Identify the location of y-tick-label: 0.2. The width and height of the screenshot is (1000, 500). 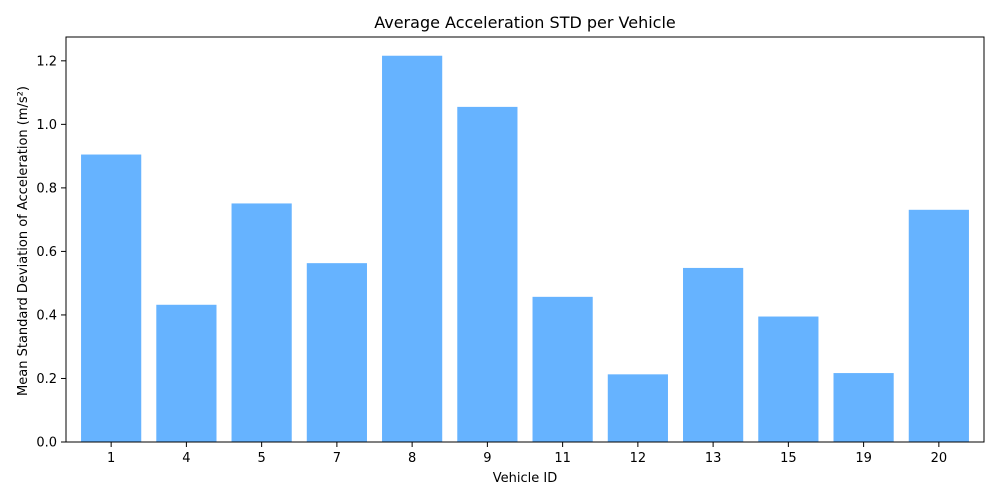
(46, 379).